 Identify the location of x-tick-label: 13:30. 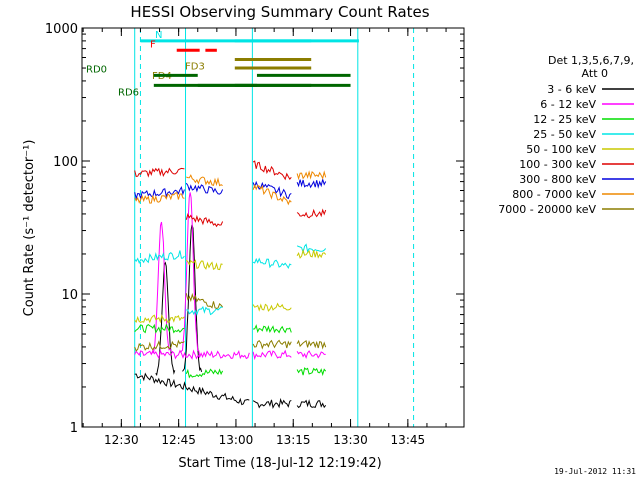
(350, 440).